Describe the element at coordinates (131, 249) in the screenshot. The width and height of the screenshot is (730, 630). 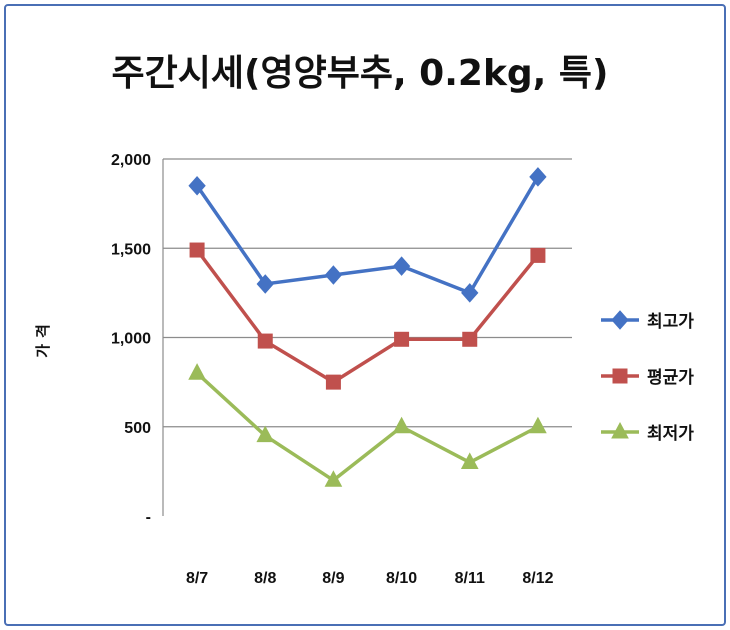
I see `y-tick-label: 1,500` at that location.